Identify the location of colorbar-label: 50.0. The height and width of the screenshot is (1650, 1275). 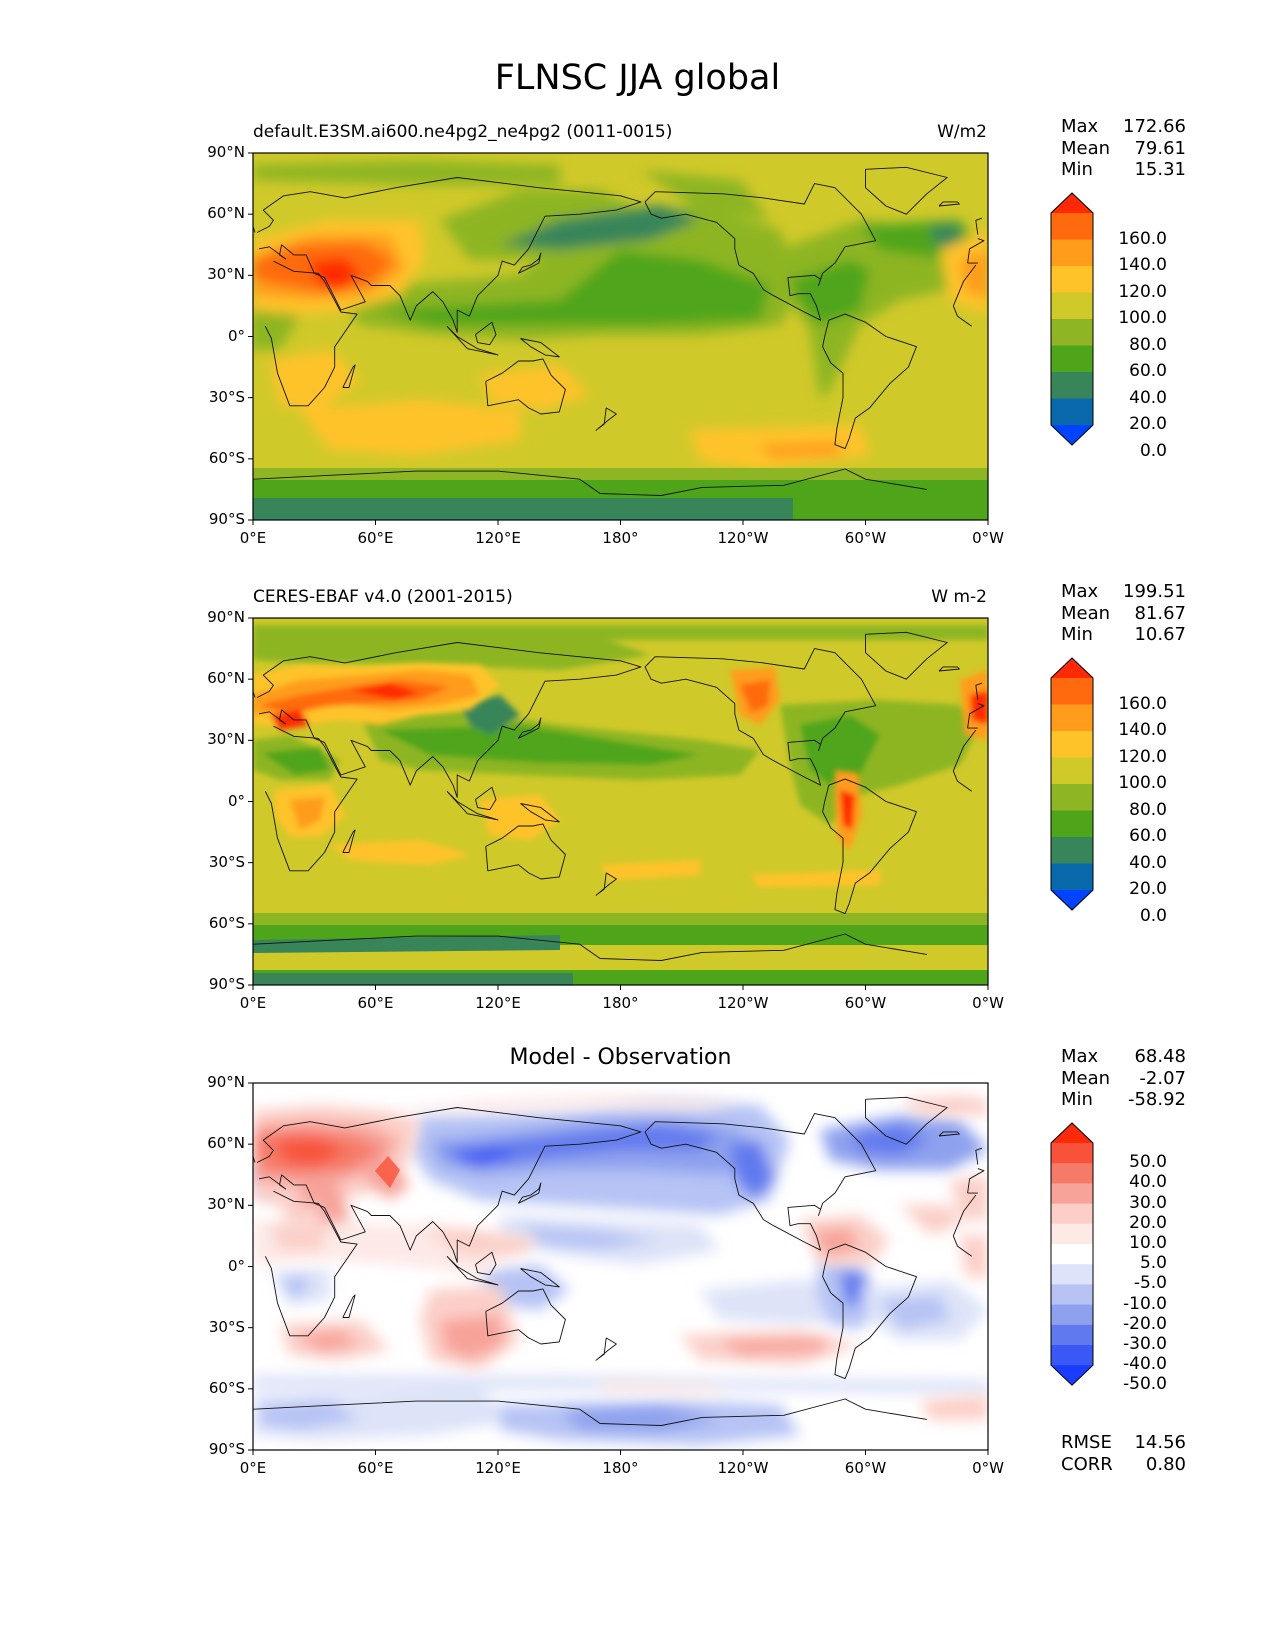
(1148, 1162).